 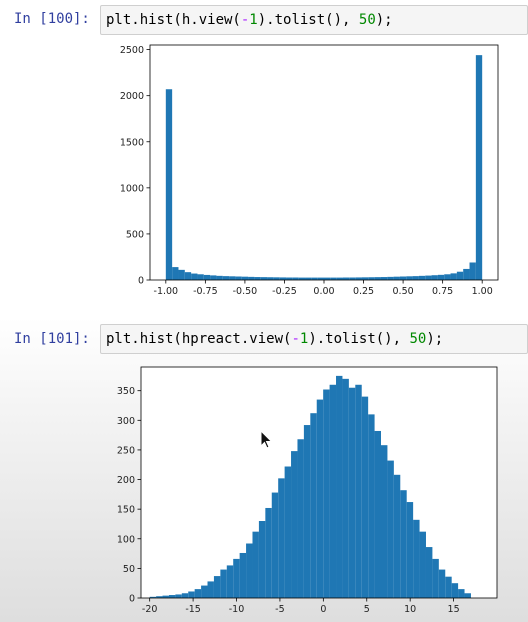 What do you see at coordinates (193, 609) in the screenshot?
I see `x-tick-label: -15` at bounding box center [193, 609].